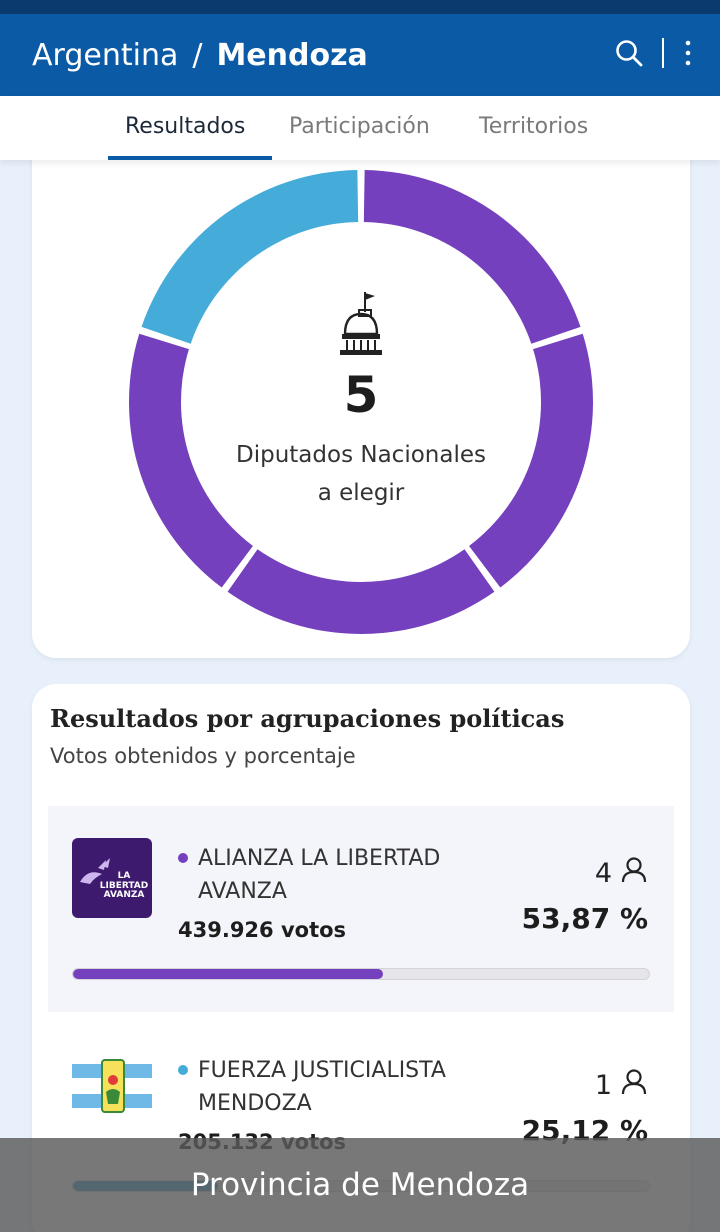 The height and width of the screenshot is (1232, 720). Describe the element at coordinates (185, 126) in the screenshot. I see `tab-resultados: Resultados` at that location.